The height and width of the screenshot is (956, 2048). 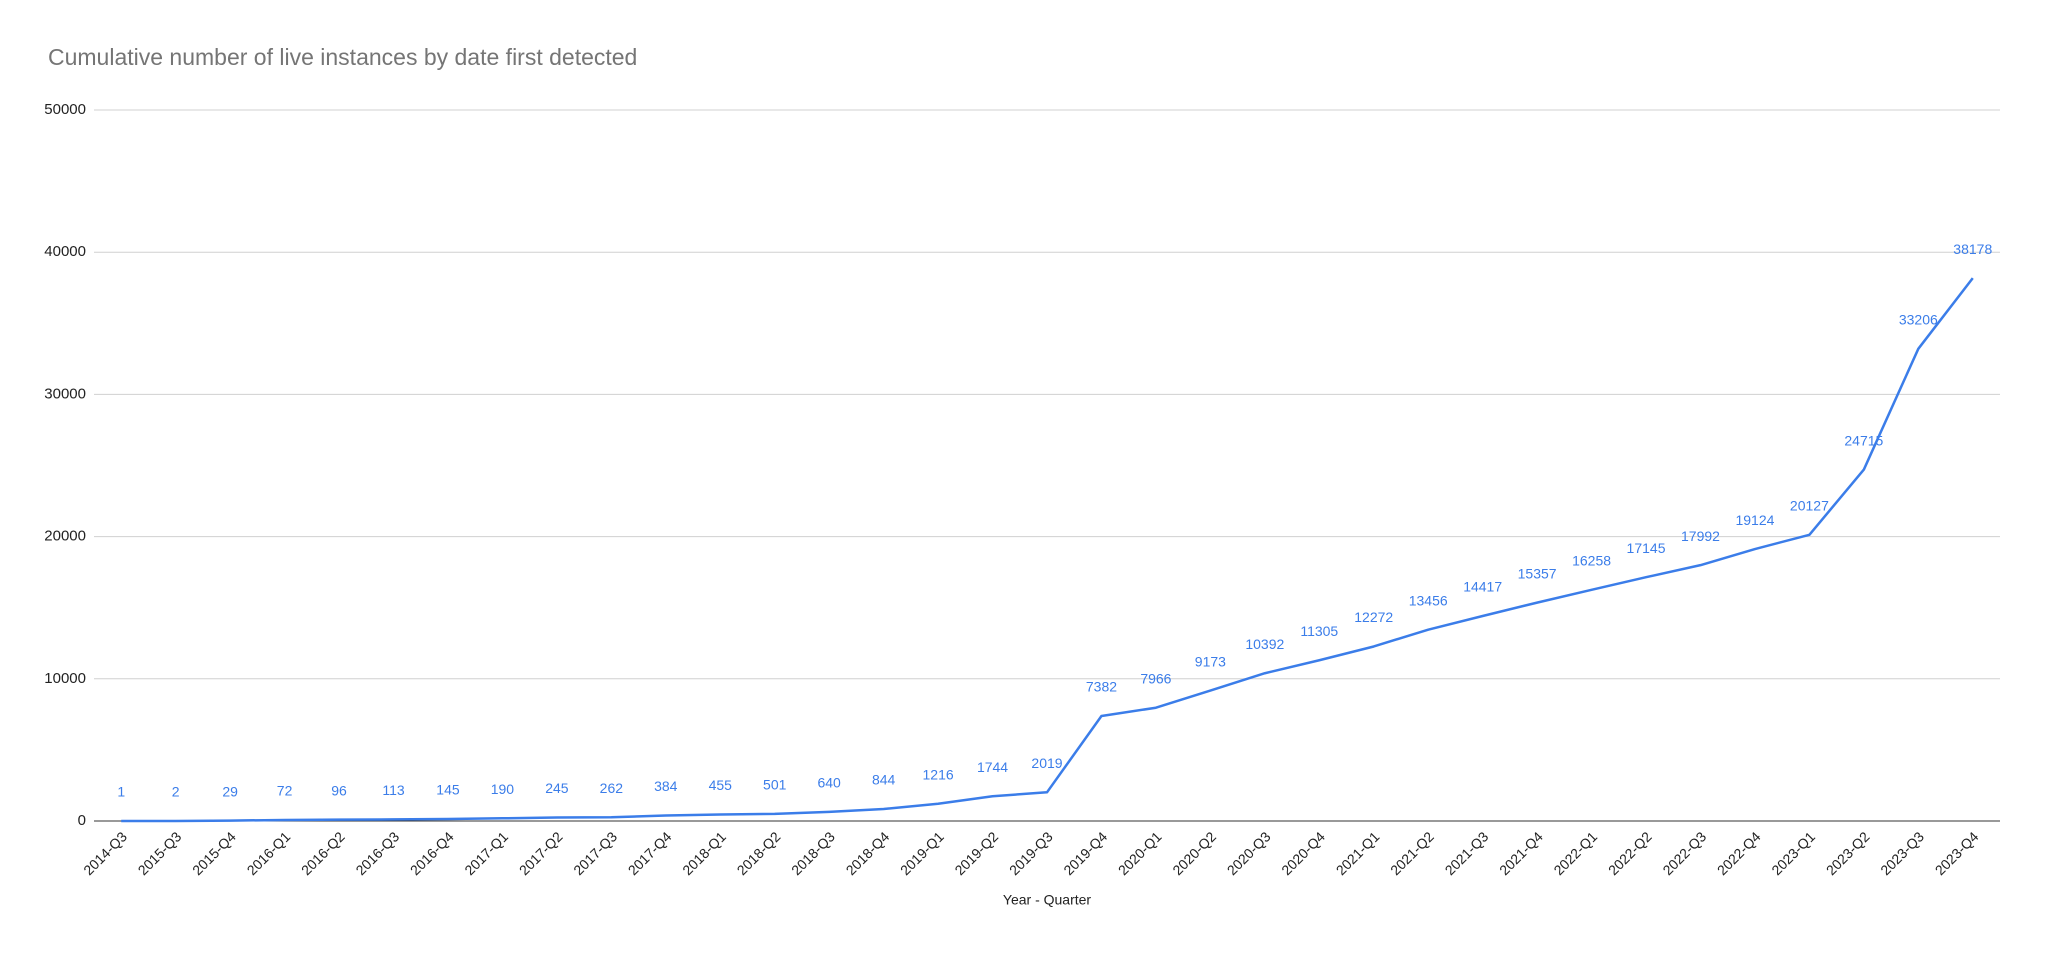 What do you see at coordinates (1684, 853) in the screenshot?
I see `x-tick-label: 2022-Q3` at bounding box center [1684, 853].